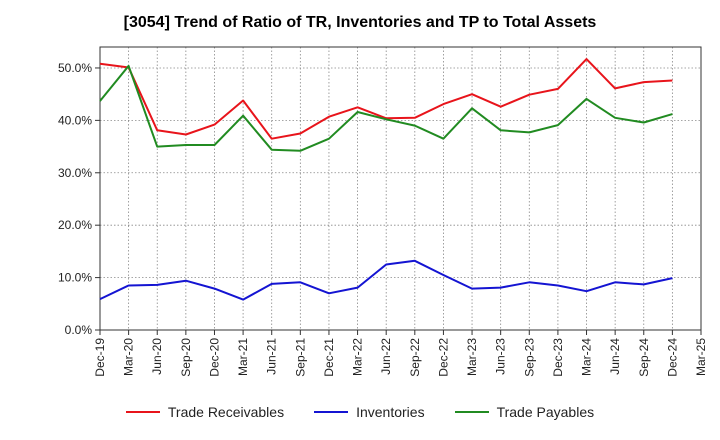  Describe the element at coordinates (75, 225) in the screenshot. I see `y-tick-label: 20.0%` at that location.